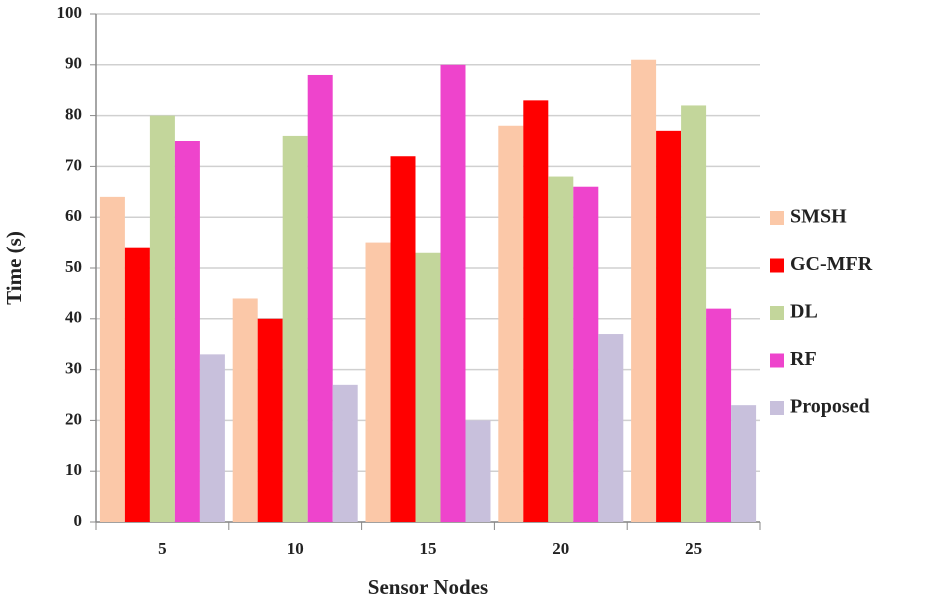 Image resolution: width=943 pixels, height=609 pixels. What do you see at coordinates (14, 268) in the screenshot?
I see `y-axis-title: Time (s)` at bounding box center [14, 268].